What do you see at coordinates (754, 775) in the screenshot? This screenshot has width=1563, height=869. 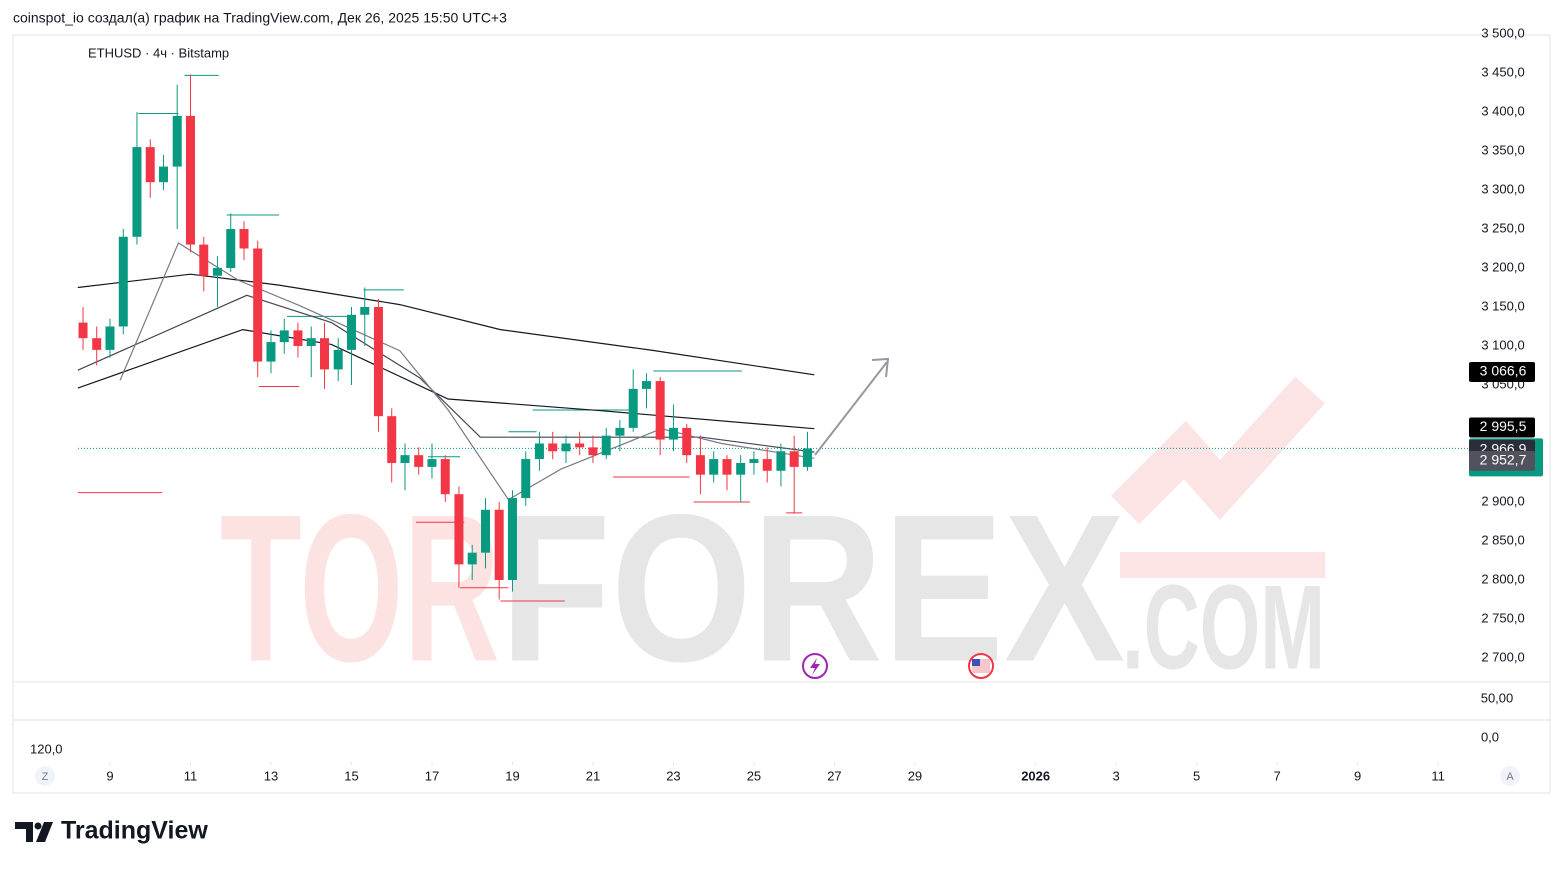 I see `x-tick-label: 25` at bounding box center [754, 775].